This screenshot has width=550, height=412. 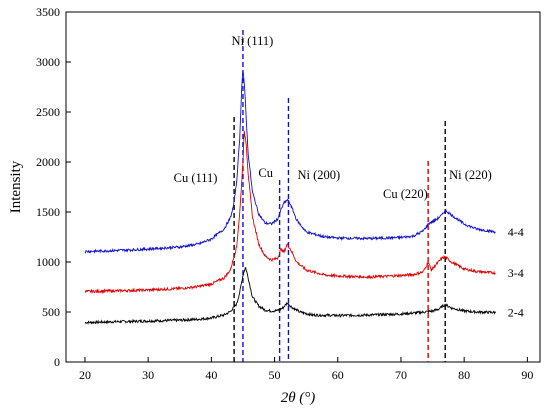 I want to click on x-tick-label: 60, so click(x=338, y=375).